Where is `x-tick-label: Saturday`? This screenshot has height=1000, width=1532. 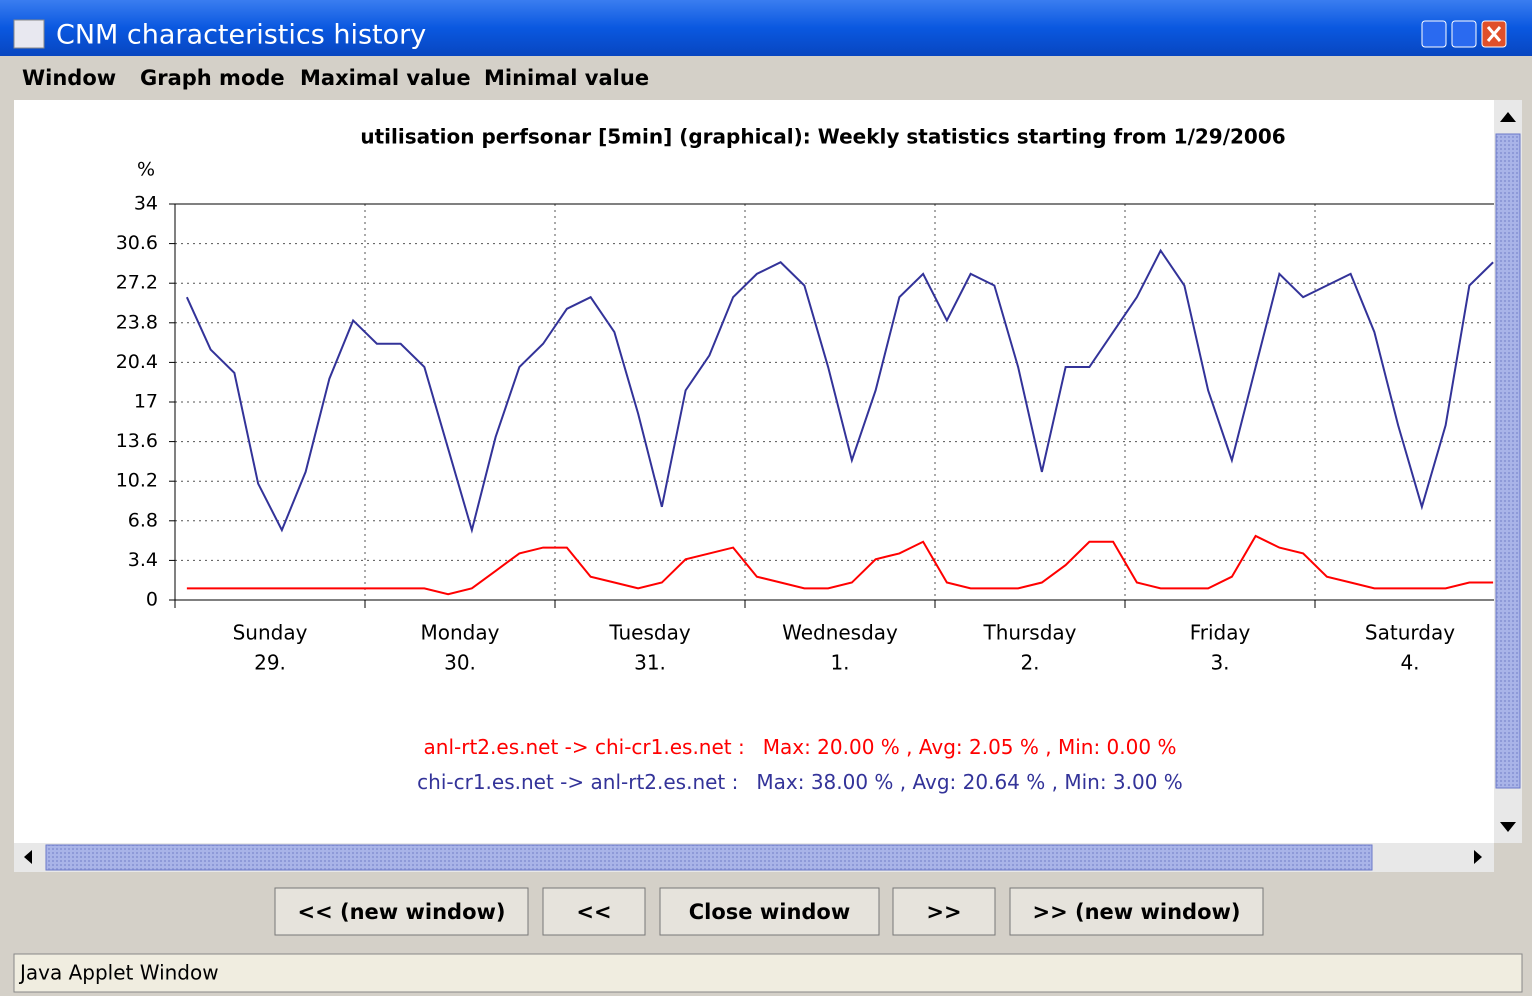 x-tick-label: Saturday is located at coordinates (1410, 633).